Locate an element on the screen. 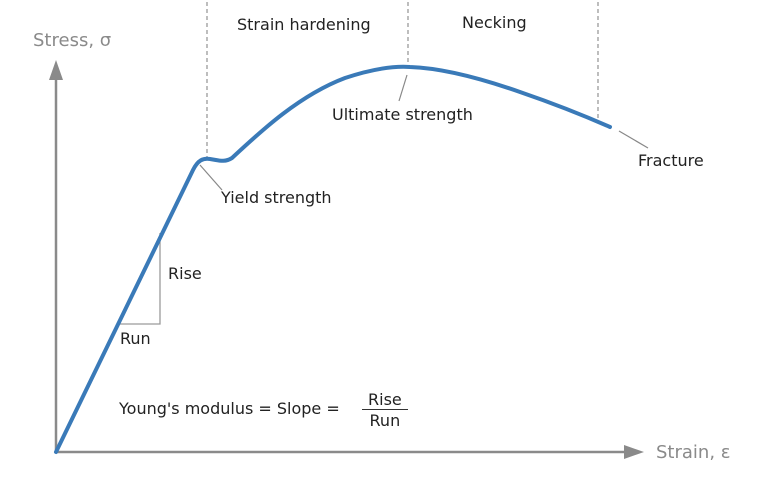 The image size is (768, 480). youngs-modulus-formula: Young's modulus = Slope = is located at coordinates (229, 408).